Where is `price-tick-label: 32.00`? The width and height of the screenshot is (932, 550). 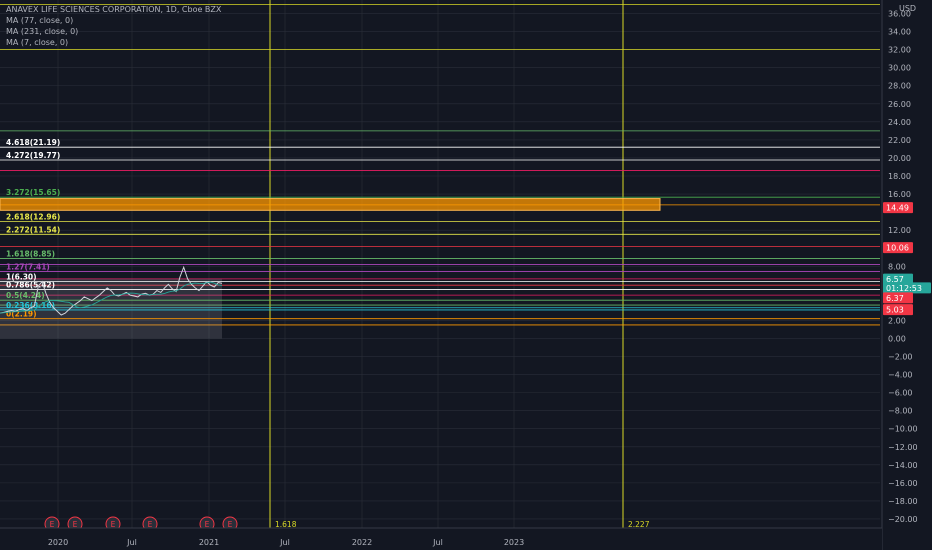 price-tick-label: 32.00 is located at coordinates (899, 50).